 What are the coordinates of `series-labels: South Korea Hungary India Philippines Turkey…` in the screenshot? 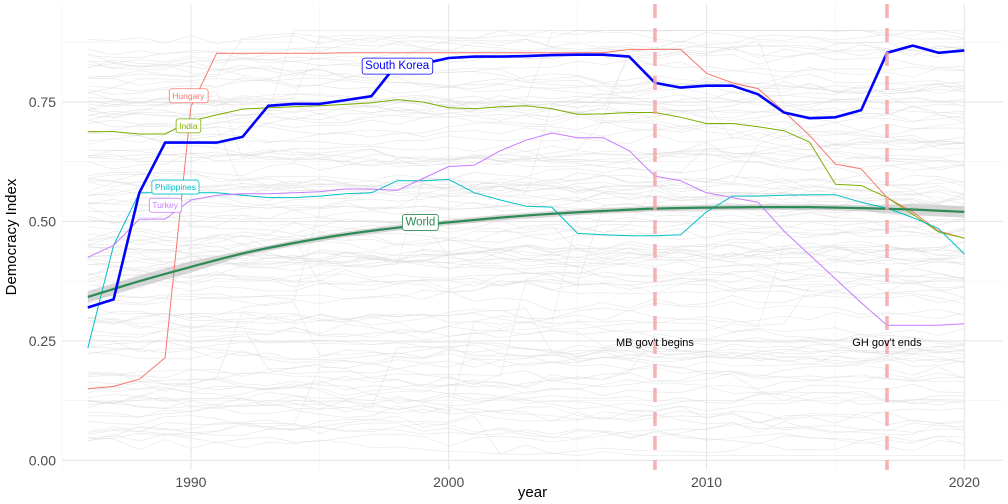 It's located at (293, 144).